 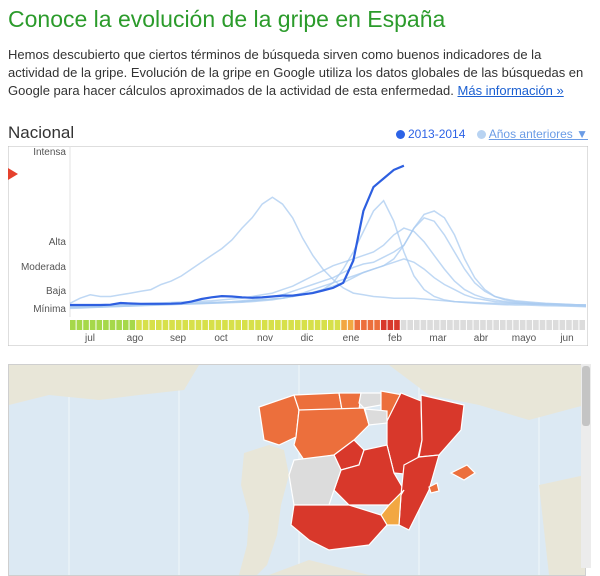 What do you see at coordinates (328, 283) in the screenshot?
I see `previous-season-line` at bounding box center [328, 283].